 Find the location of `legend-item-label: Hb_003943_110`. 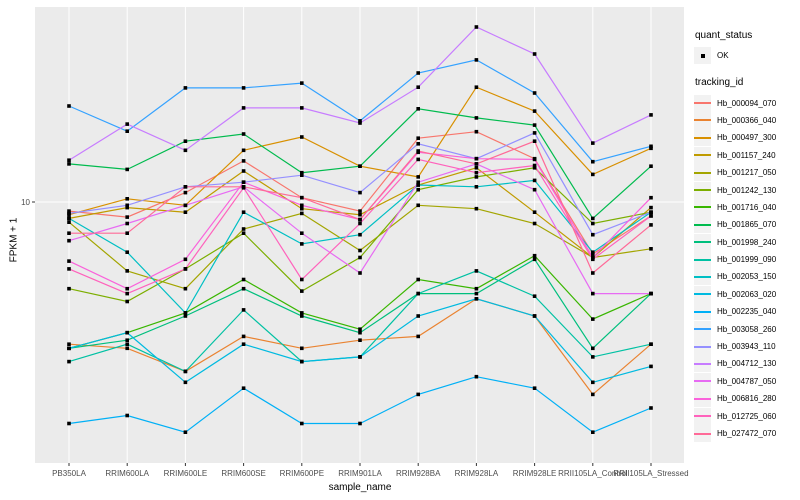

legend-item-label: Hb_003943_110 is located at coordinates (746, 347).